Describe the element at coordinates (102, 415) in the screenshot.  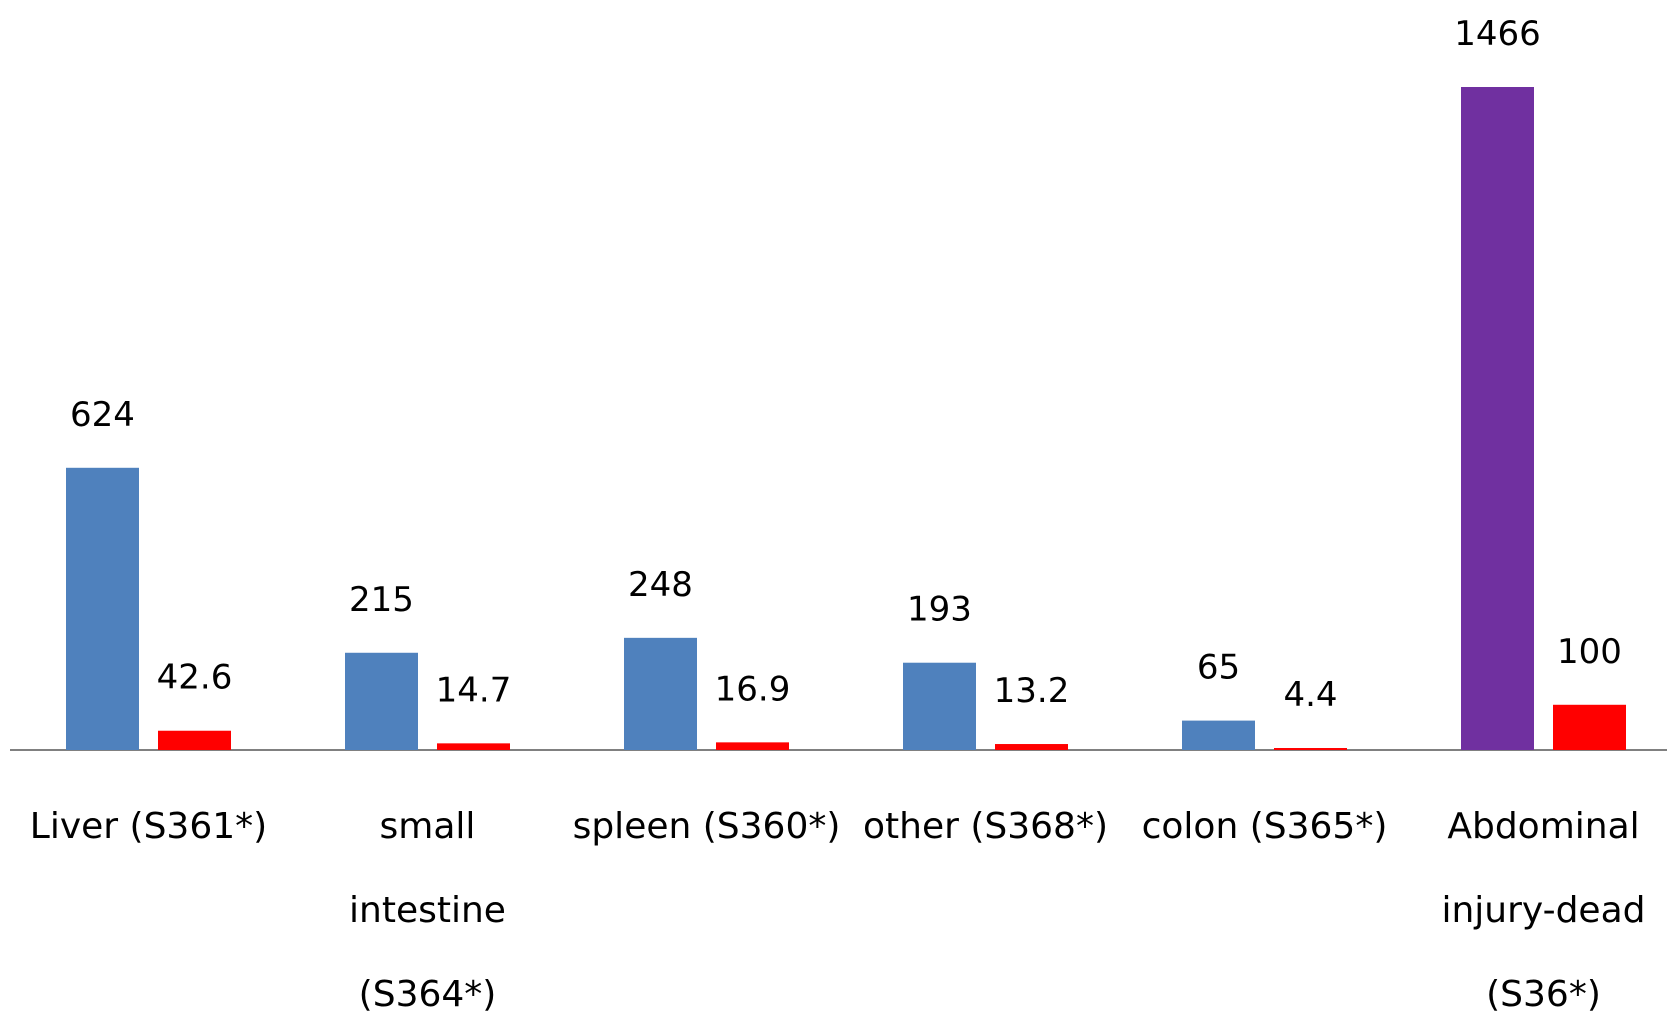
I see `data-label-series1-1: 624` at that location.